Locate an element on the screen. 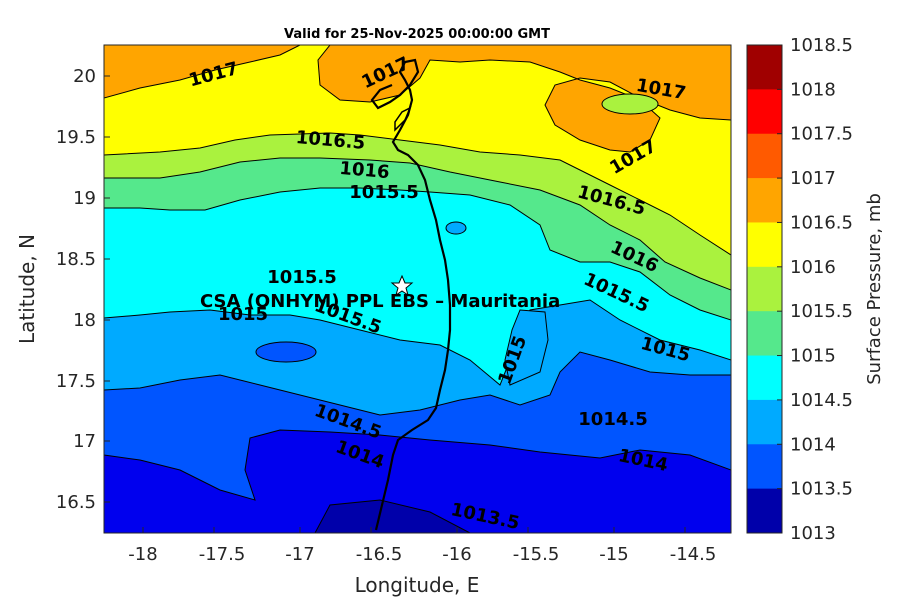 The image size is (900, 600). x-tick-label: -17 is located at coordinates (299, 554).